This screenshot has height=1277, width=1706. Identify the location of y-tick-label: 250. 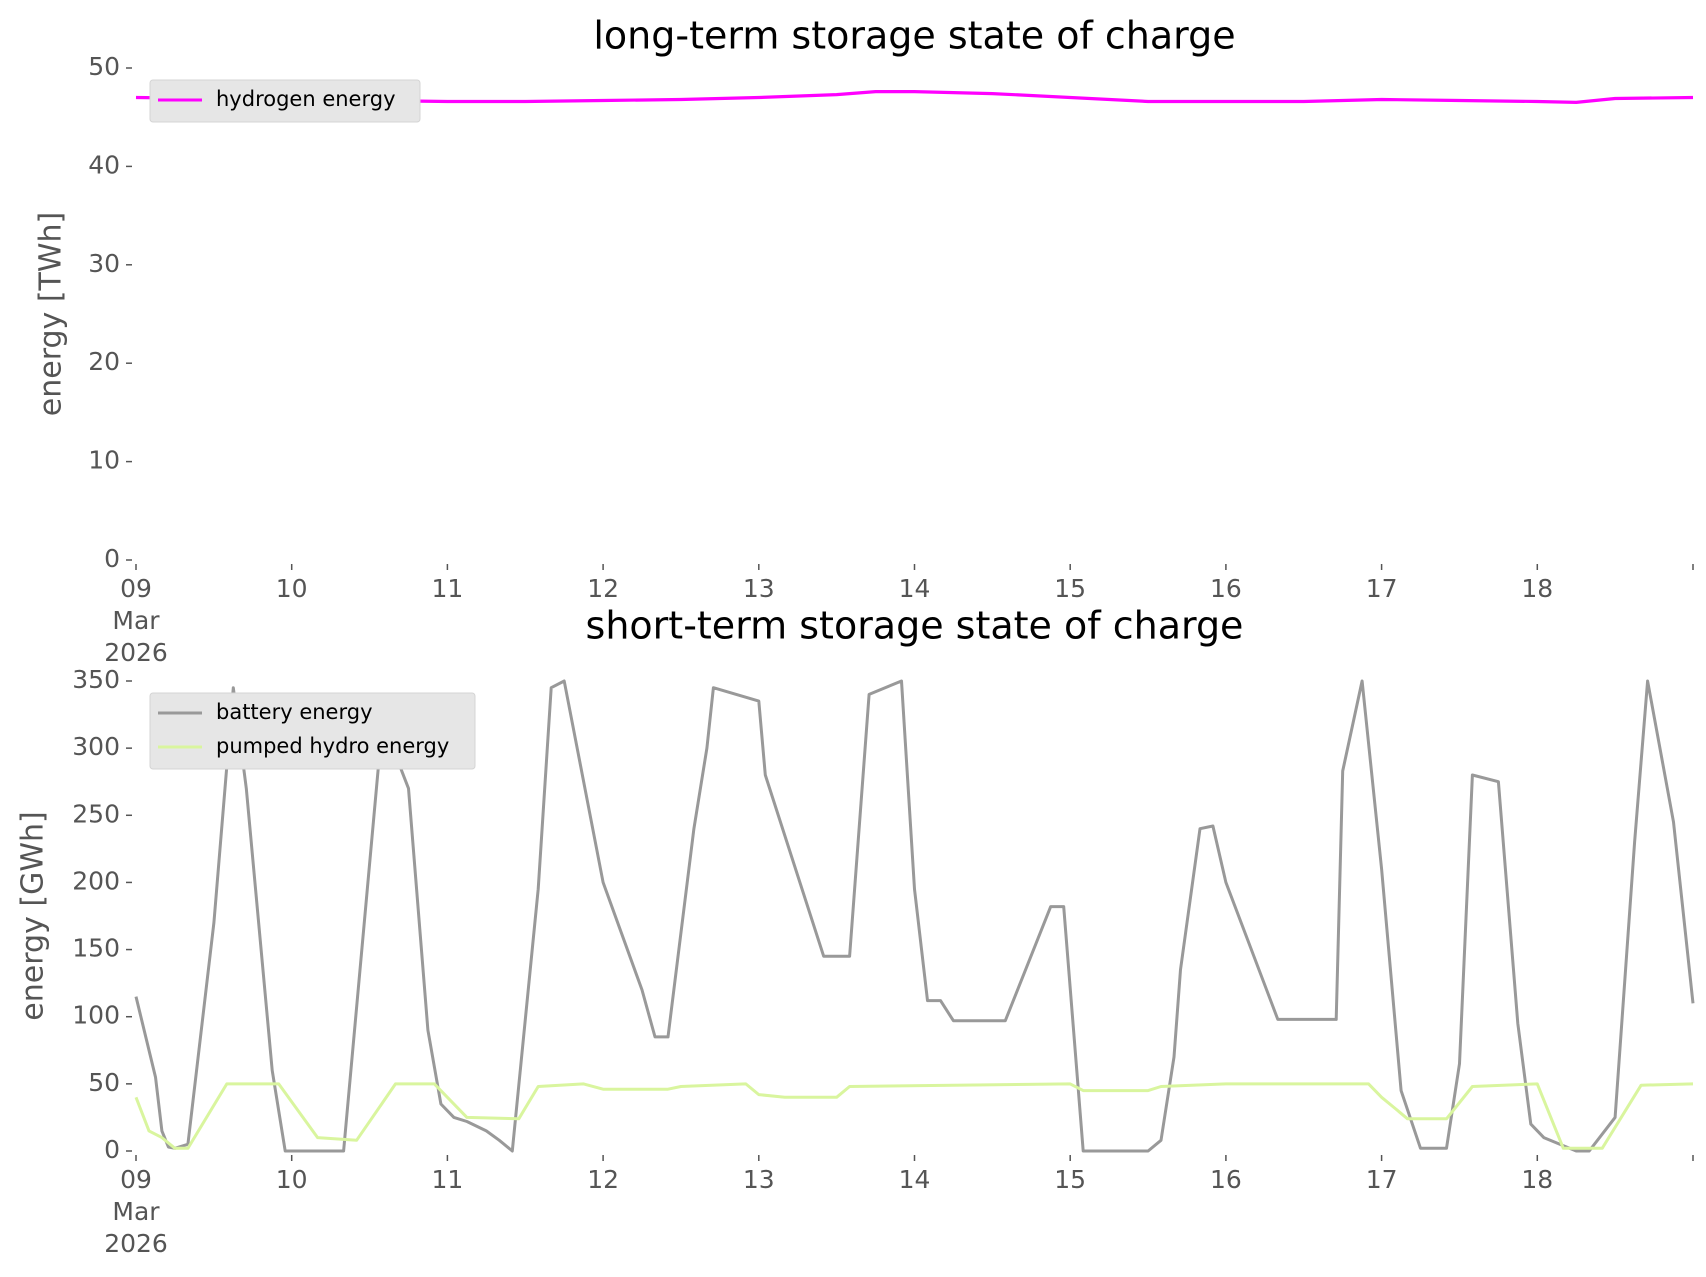
(96, 813).